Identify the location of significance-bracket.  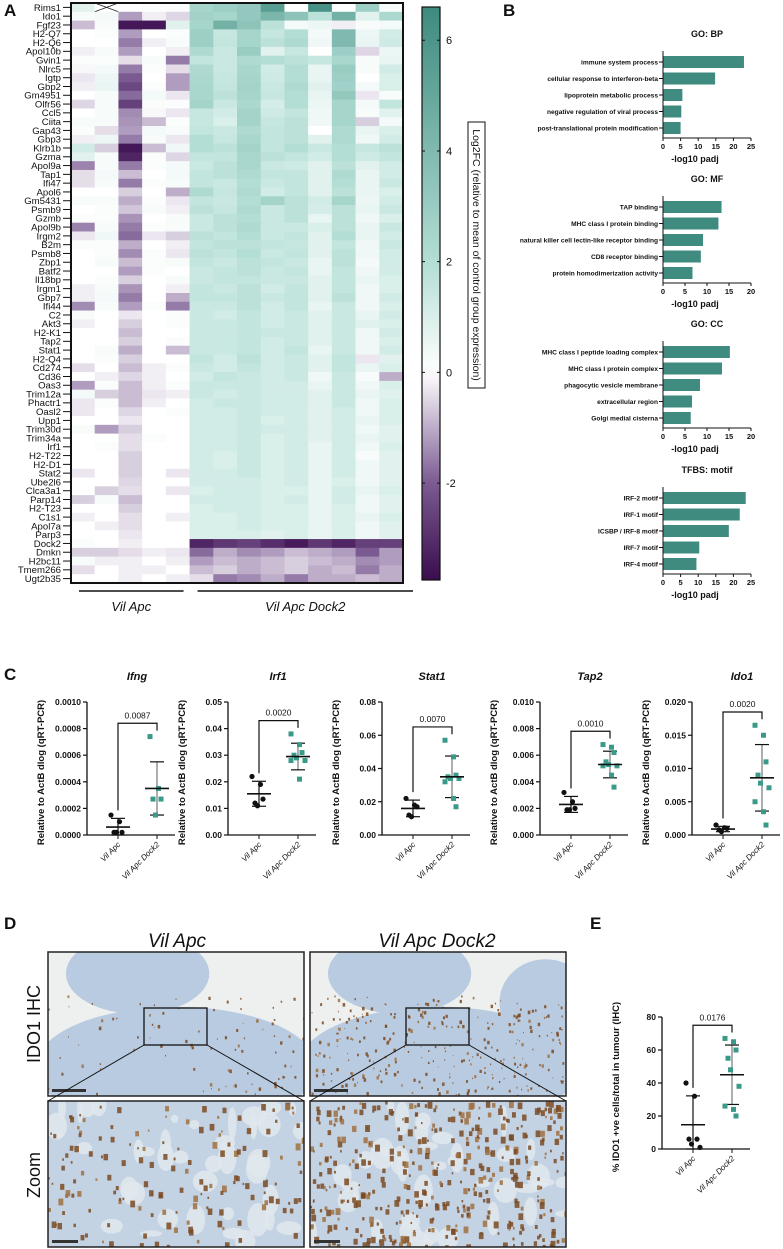
(432, 759).